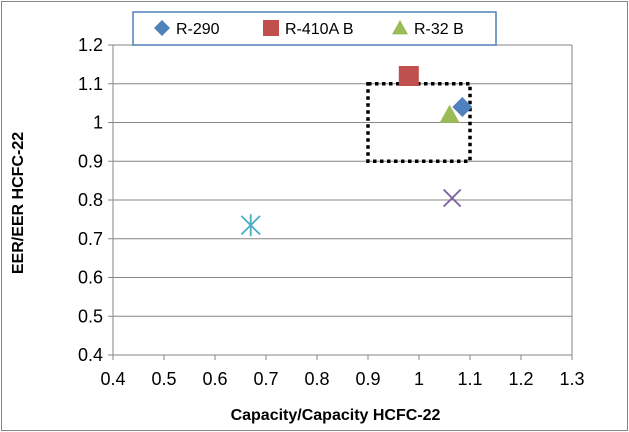 This screenshot has height=432, width=629. I want to click on y-tick-label: 1.2, so click(90, 45).